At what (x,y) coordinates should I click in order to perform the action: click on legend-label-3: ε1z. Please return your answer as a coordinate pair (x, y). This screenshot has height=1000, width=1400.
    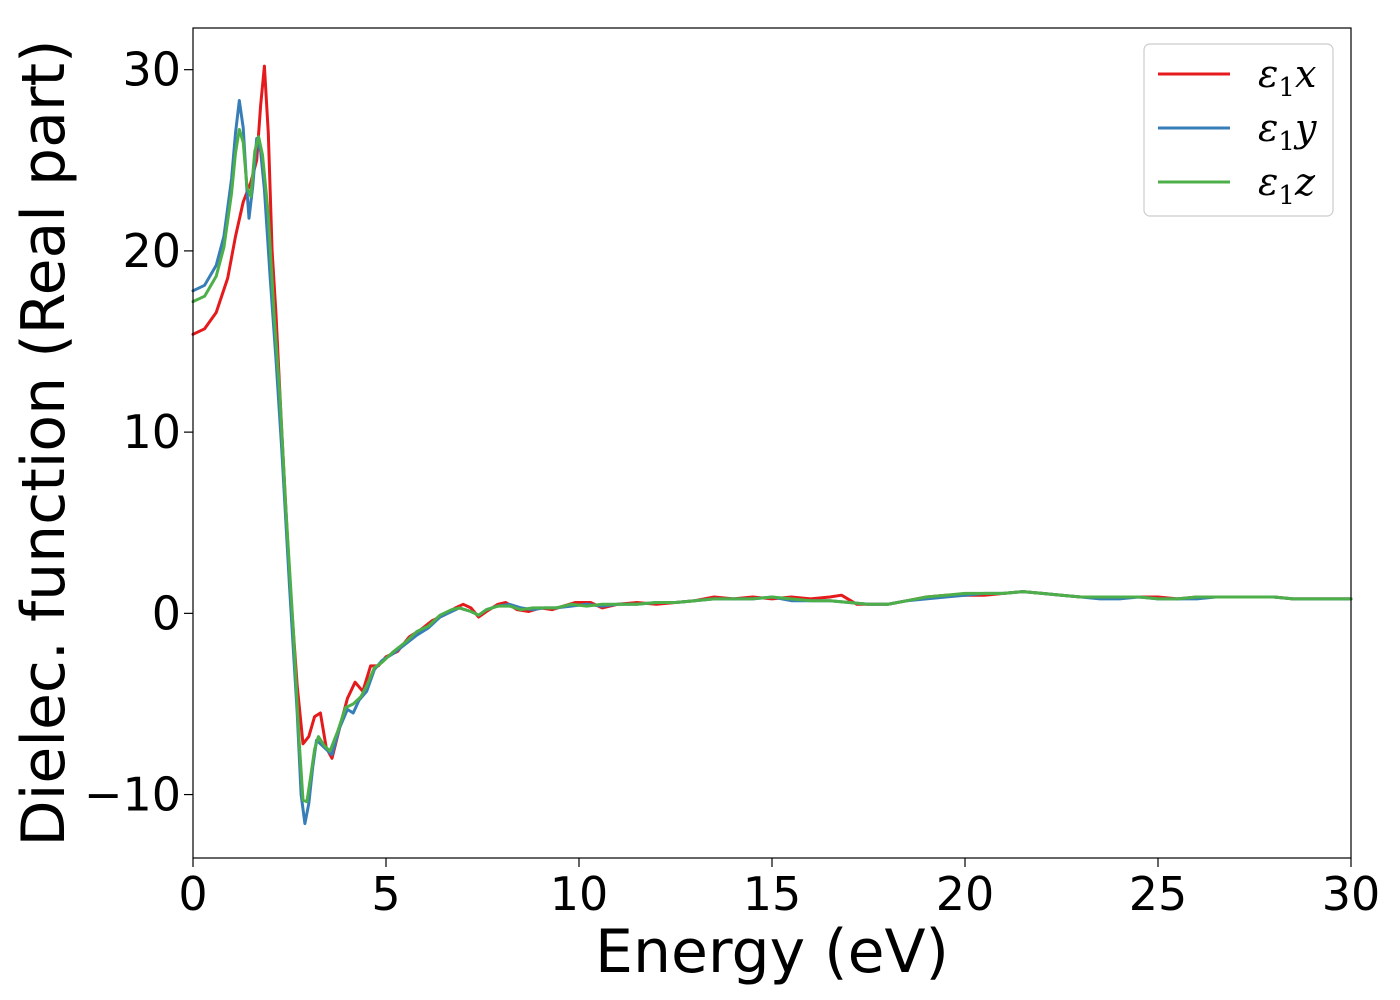
    Looking at the image, I should click on (1287, 185).